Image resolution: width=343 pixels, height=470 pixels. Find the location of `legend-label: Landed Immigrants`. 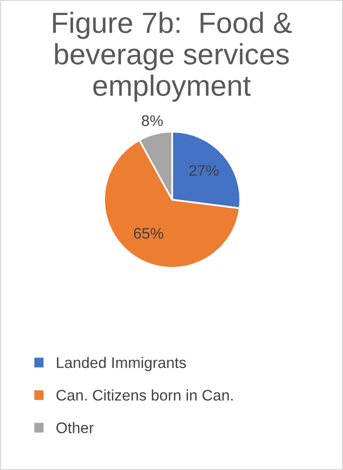

legend-label: Landed Immigrants is located at coordinates (121, 364).